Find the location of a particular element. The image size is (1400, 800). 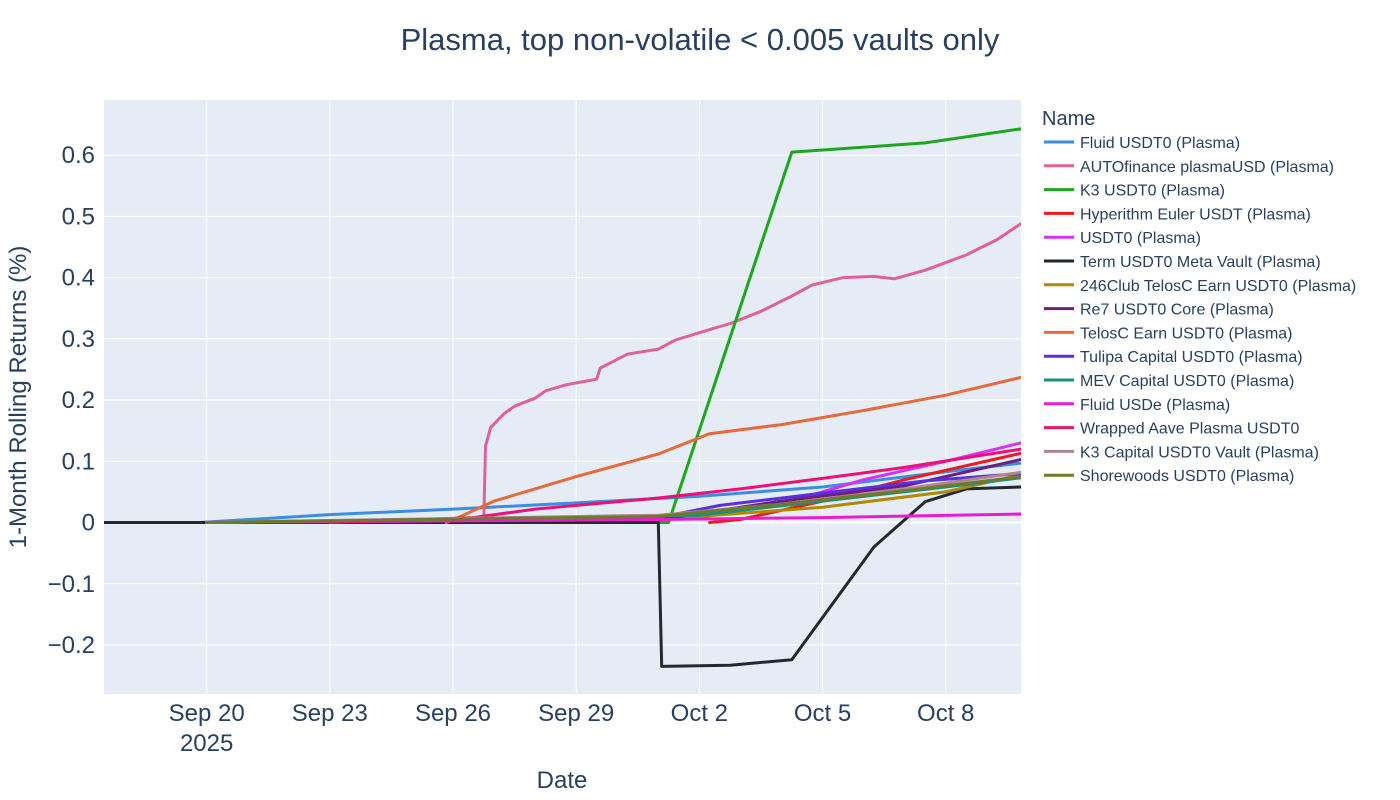

legend-item: AUTOfinance plasmaUSD (Plasma) is located at coordinates (1189, 167).